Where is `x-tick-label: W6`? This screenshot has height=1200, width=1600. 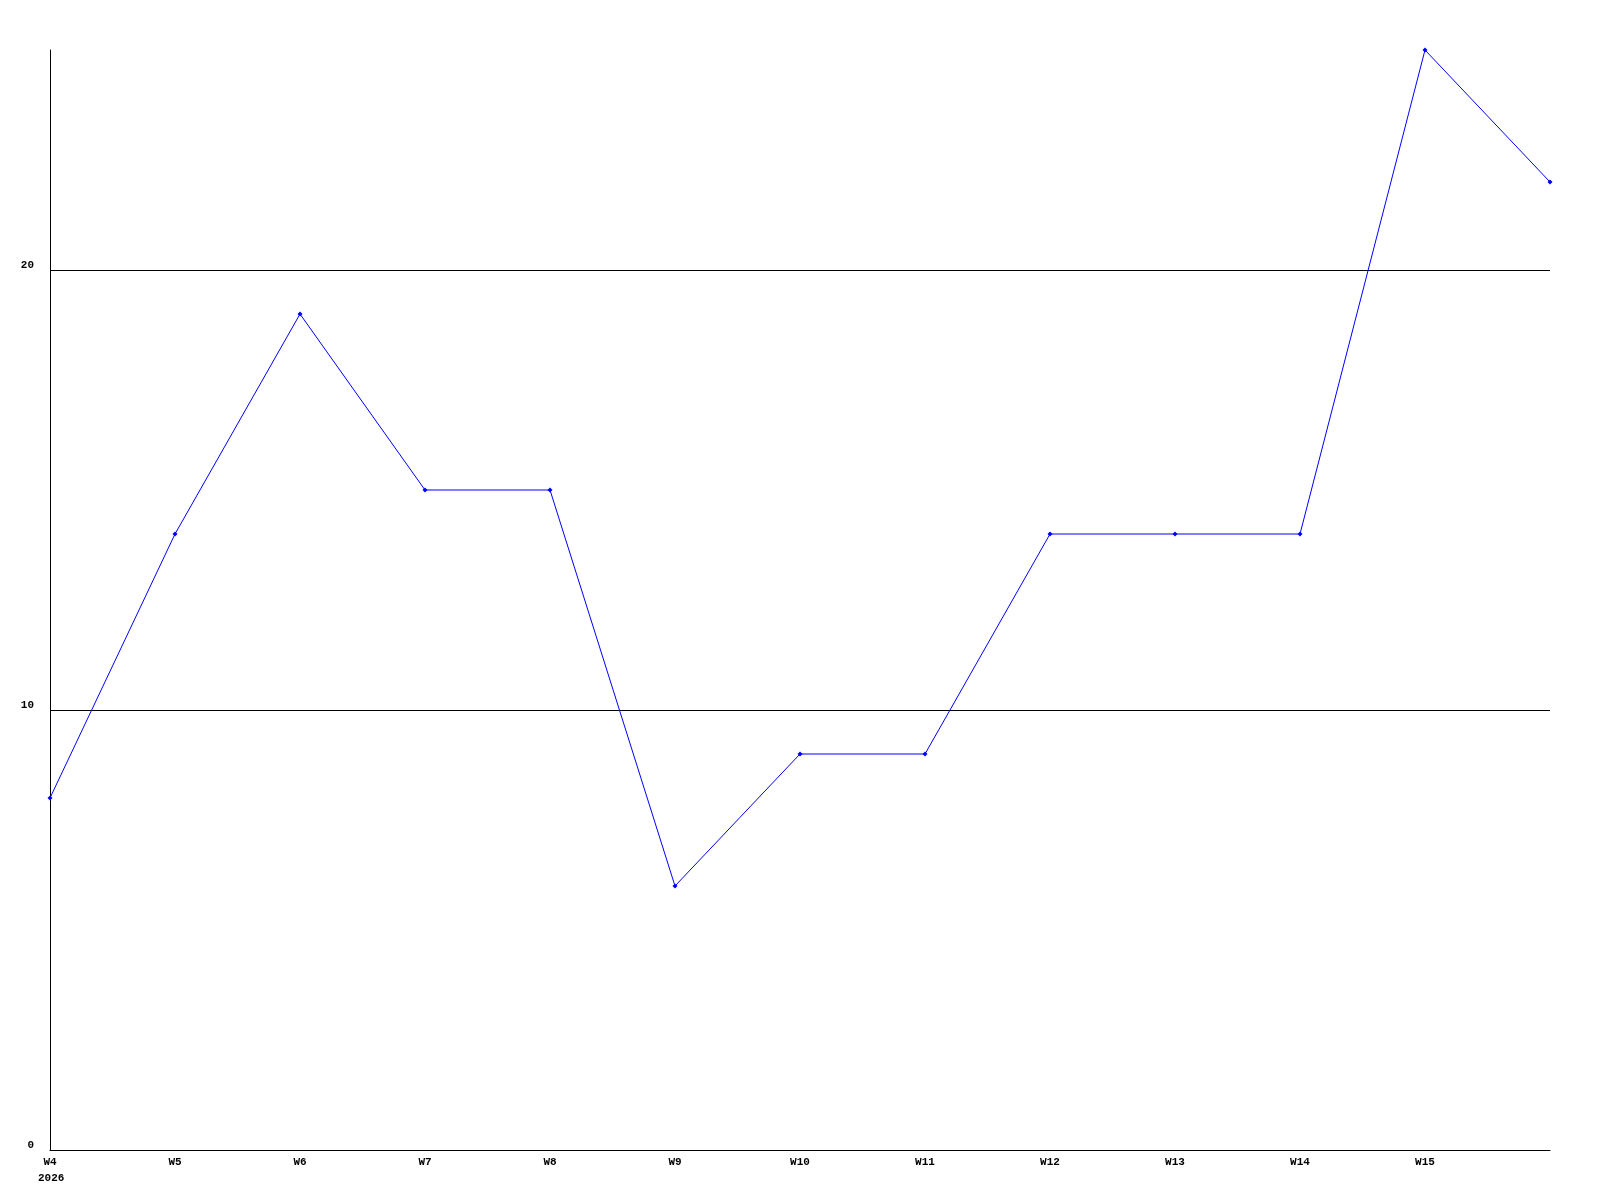 x-tick-label: W6 is located at coordinates (300, 1161).